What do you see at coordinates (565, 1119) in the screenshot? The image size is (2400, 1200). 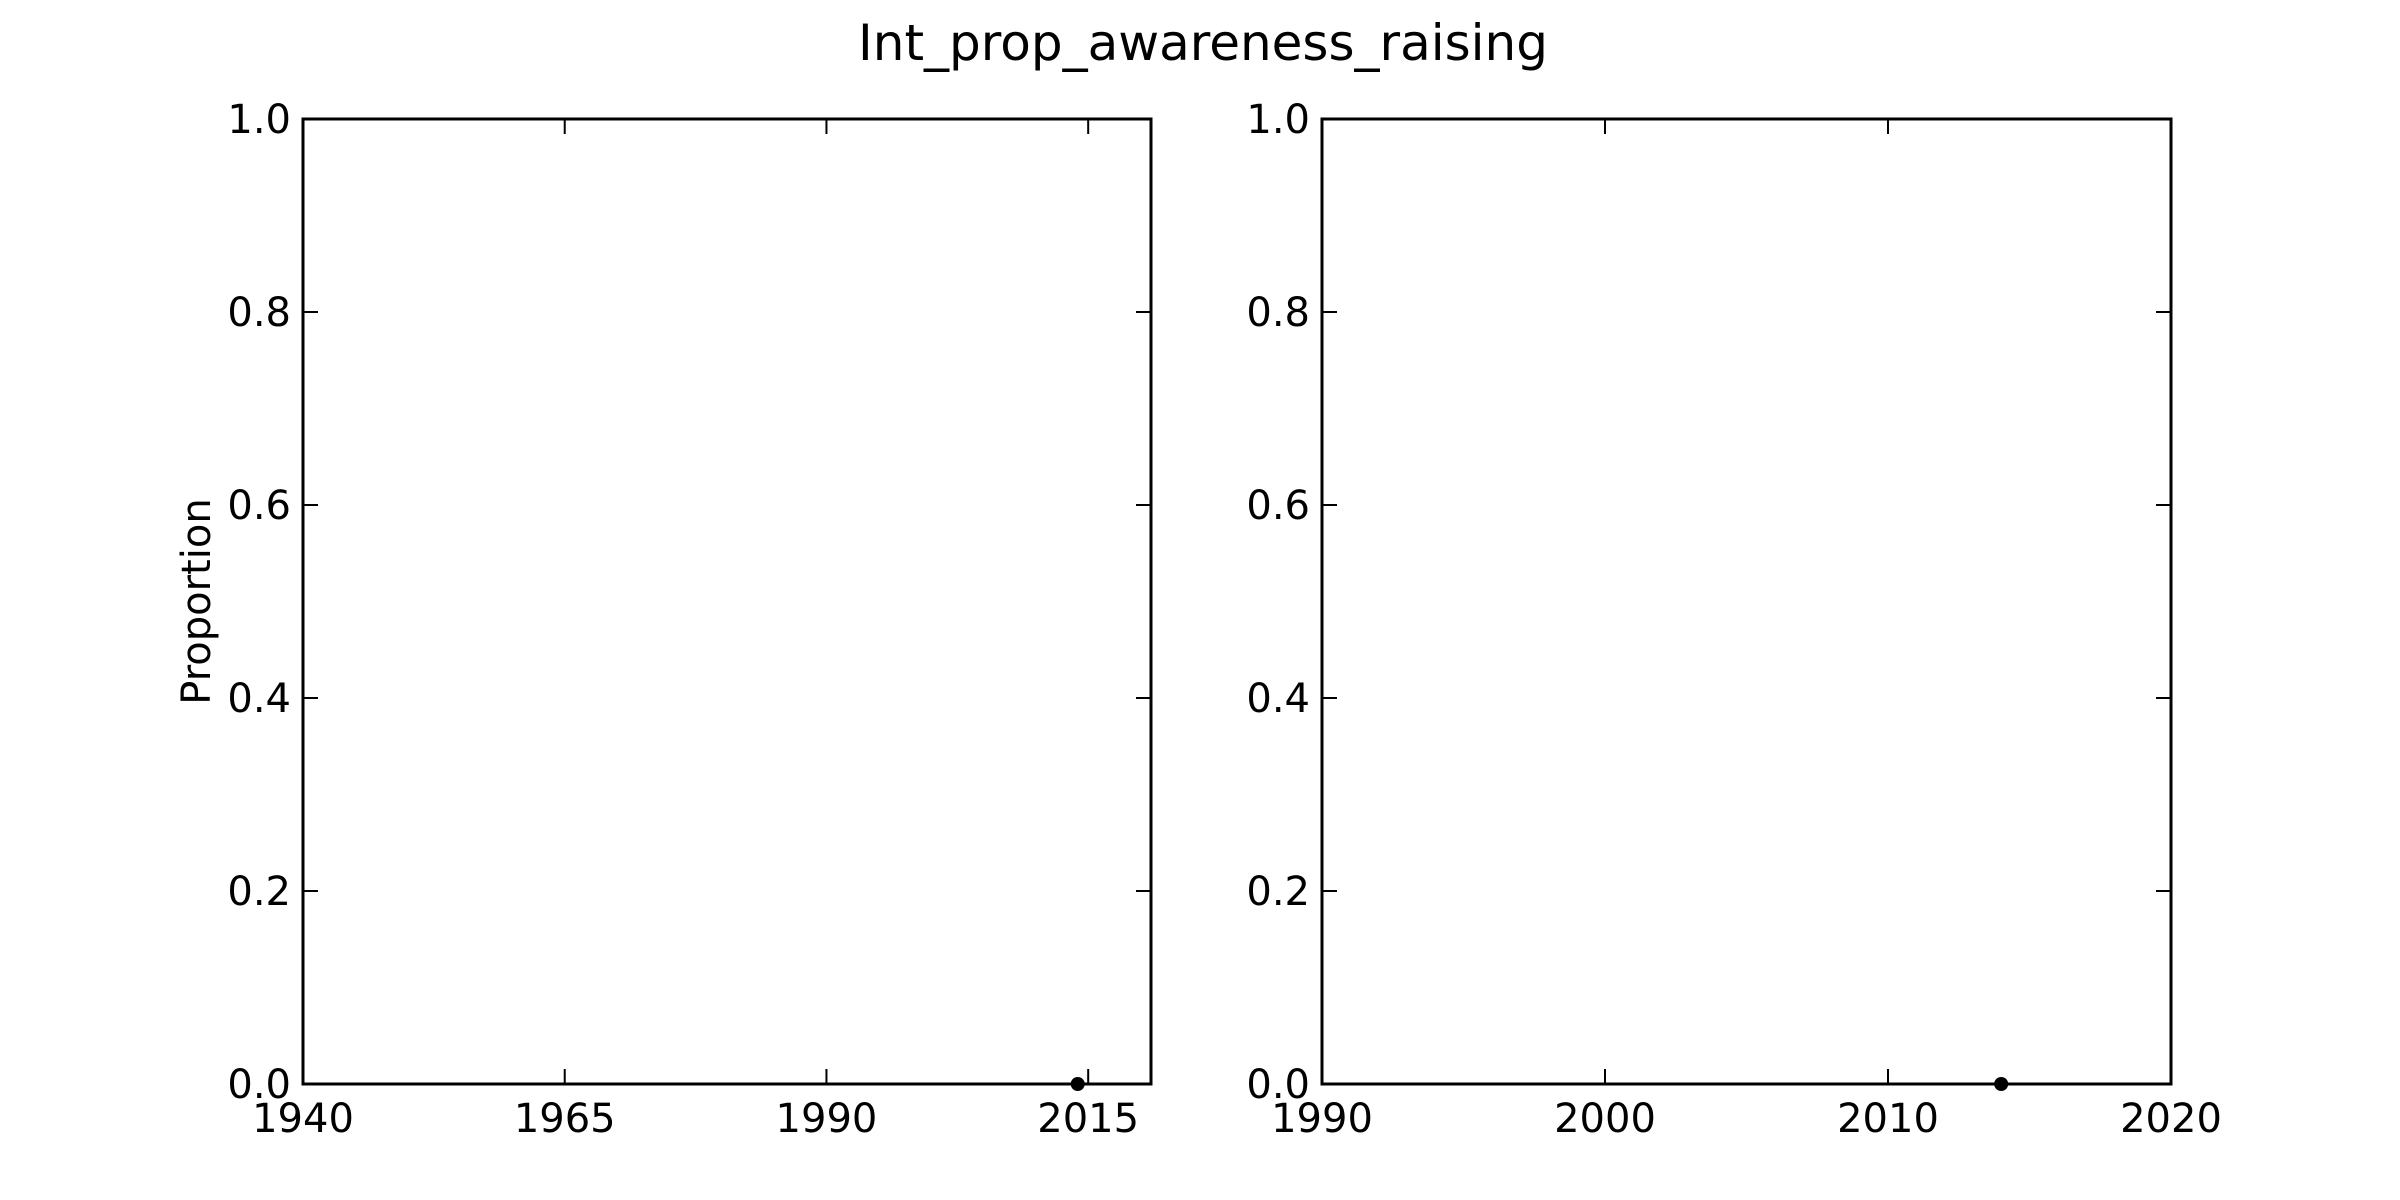 I see `x-tick-label: 1965` at bounding box center [565, 1119].